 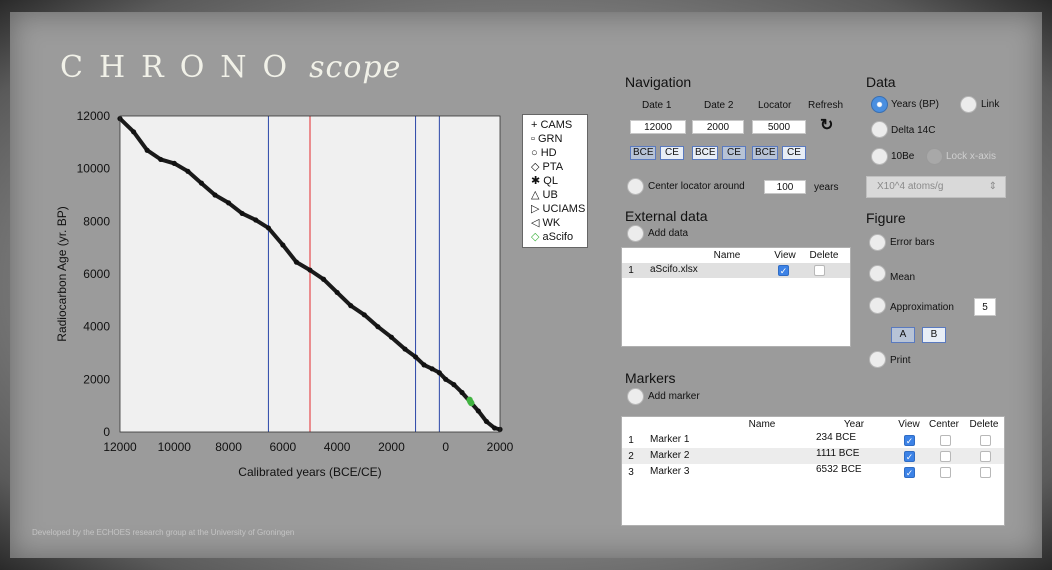 What do you see at coordinates (785, 187) in the screenshot?
I see `center-years-input: 100` at bounding box center [785, 187].